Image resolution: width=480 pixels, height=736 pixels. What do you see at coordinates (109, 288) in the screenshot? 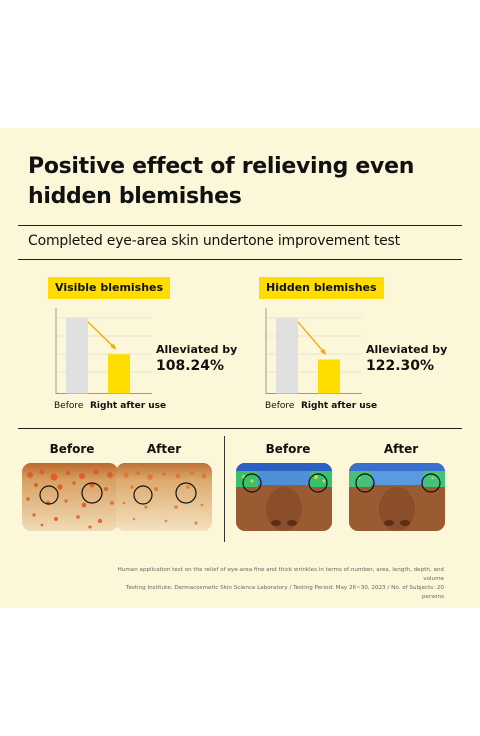
I see `chart-1-title: Visible blemishes` at bounding box center [109, 288].